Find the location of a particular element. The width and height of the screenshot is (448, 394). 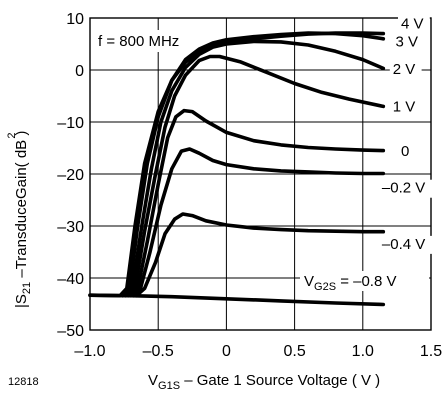

x-tick-label: 0 is located at coordinates (226, 351).